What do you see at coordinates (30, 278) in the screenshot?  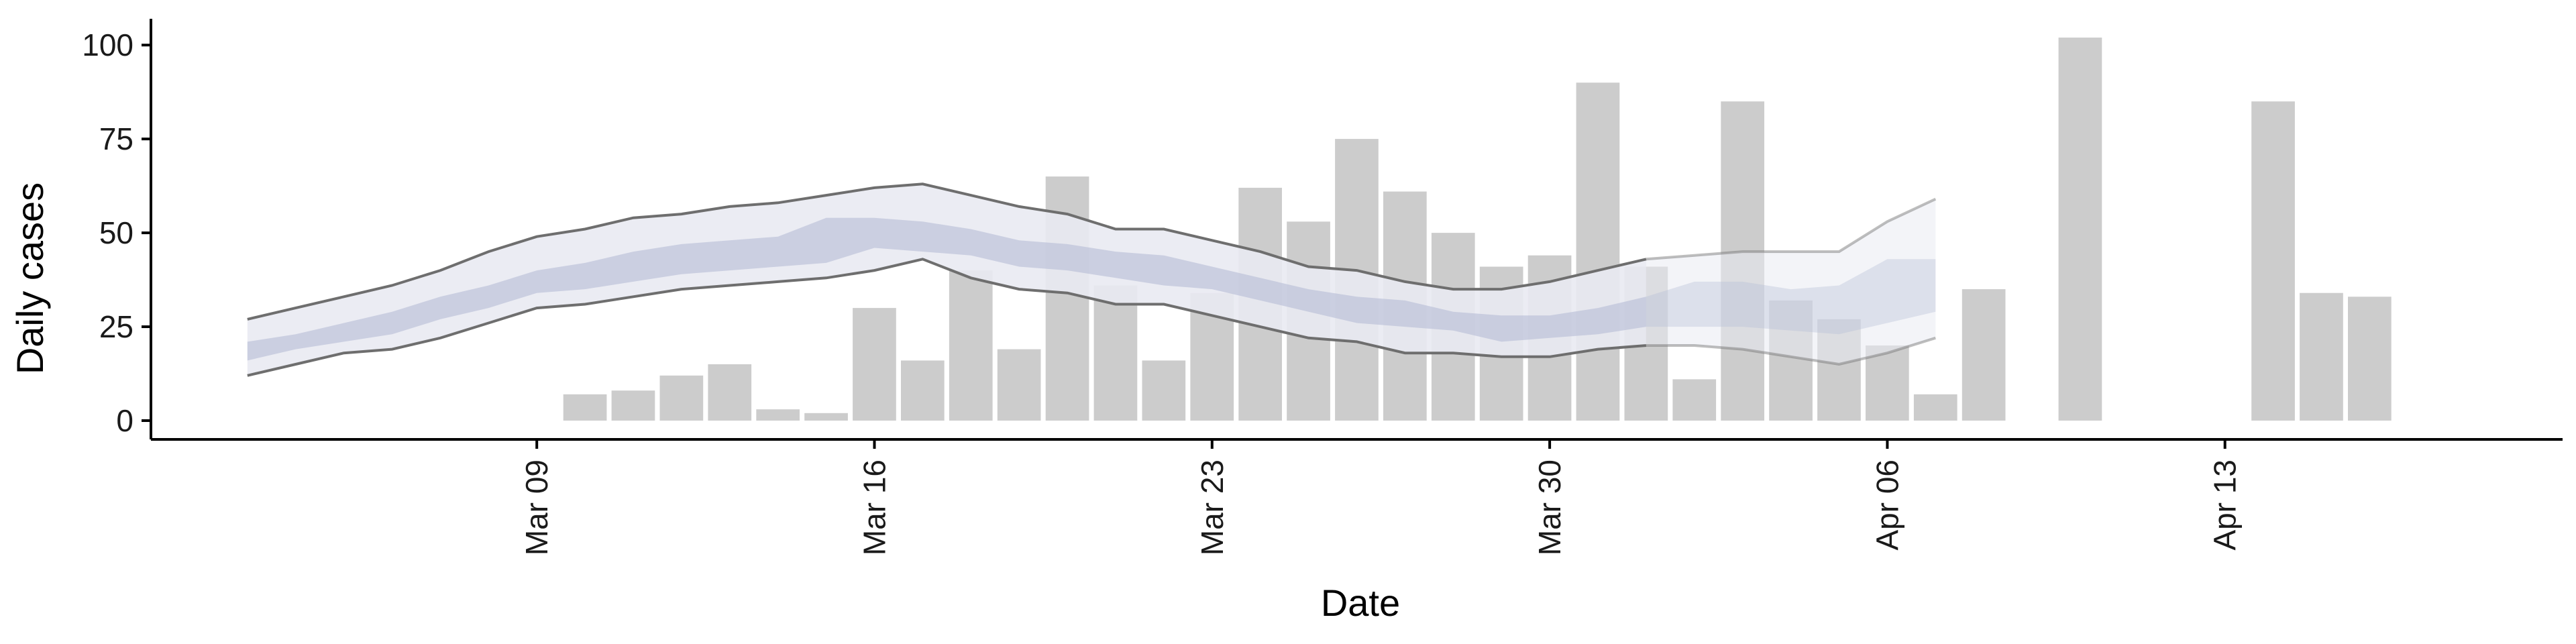 I see `y-axis-title: Daily cases` at bounding box center [30, 278].